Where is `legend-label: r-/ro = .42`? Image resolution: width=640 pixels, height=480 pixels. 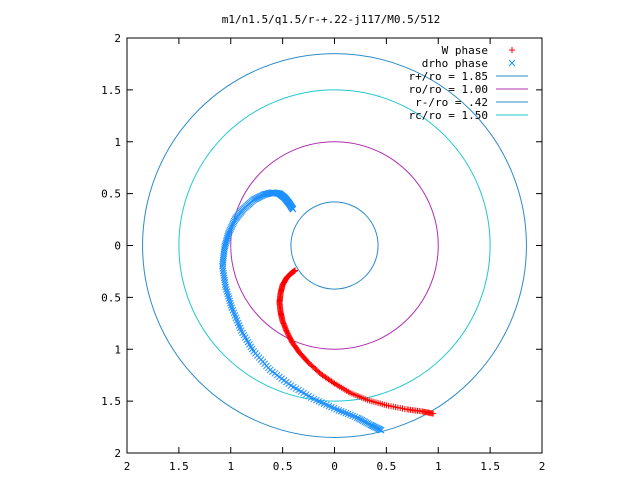 legend-label: r-/ro = .42 is located at coordinates (451, 102).